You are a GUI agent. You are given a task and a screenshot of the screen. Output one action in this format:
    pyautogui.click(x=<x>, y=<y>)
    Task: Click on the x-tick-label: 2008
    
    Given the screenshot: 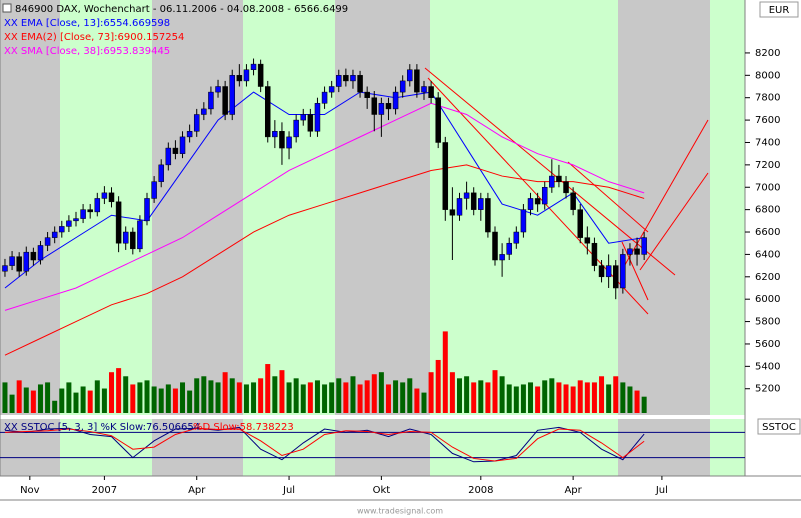 What is the action you would take?
    pyautogui.click(x=480, y=490)
    